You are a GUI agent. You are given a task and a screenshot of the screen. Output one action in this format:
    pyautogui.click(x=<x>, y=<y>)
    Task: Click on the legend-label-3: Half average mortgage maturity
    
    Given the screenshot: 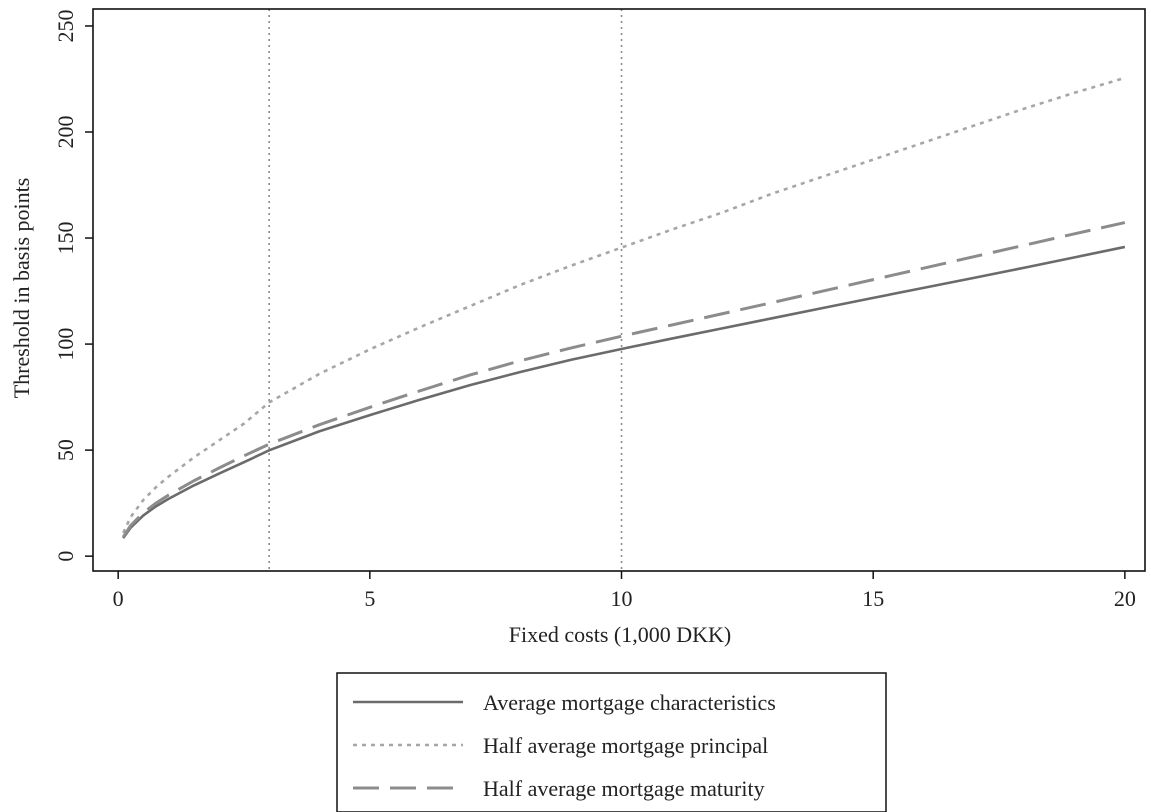 What is the action you would take?
    pyautogui.click(x=624, y=788)
    